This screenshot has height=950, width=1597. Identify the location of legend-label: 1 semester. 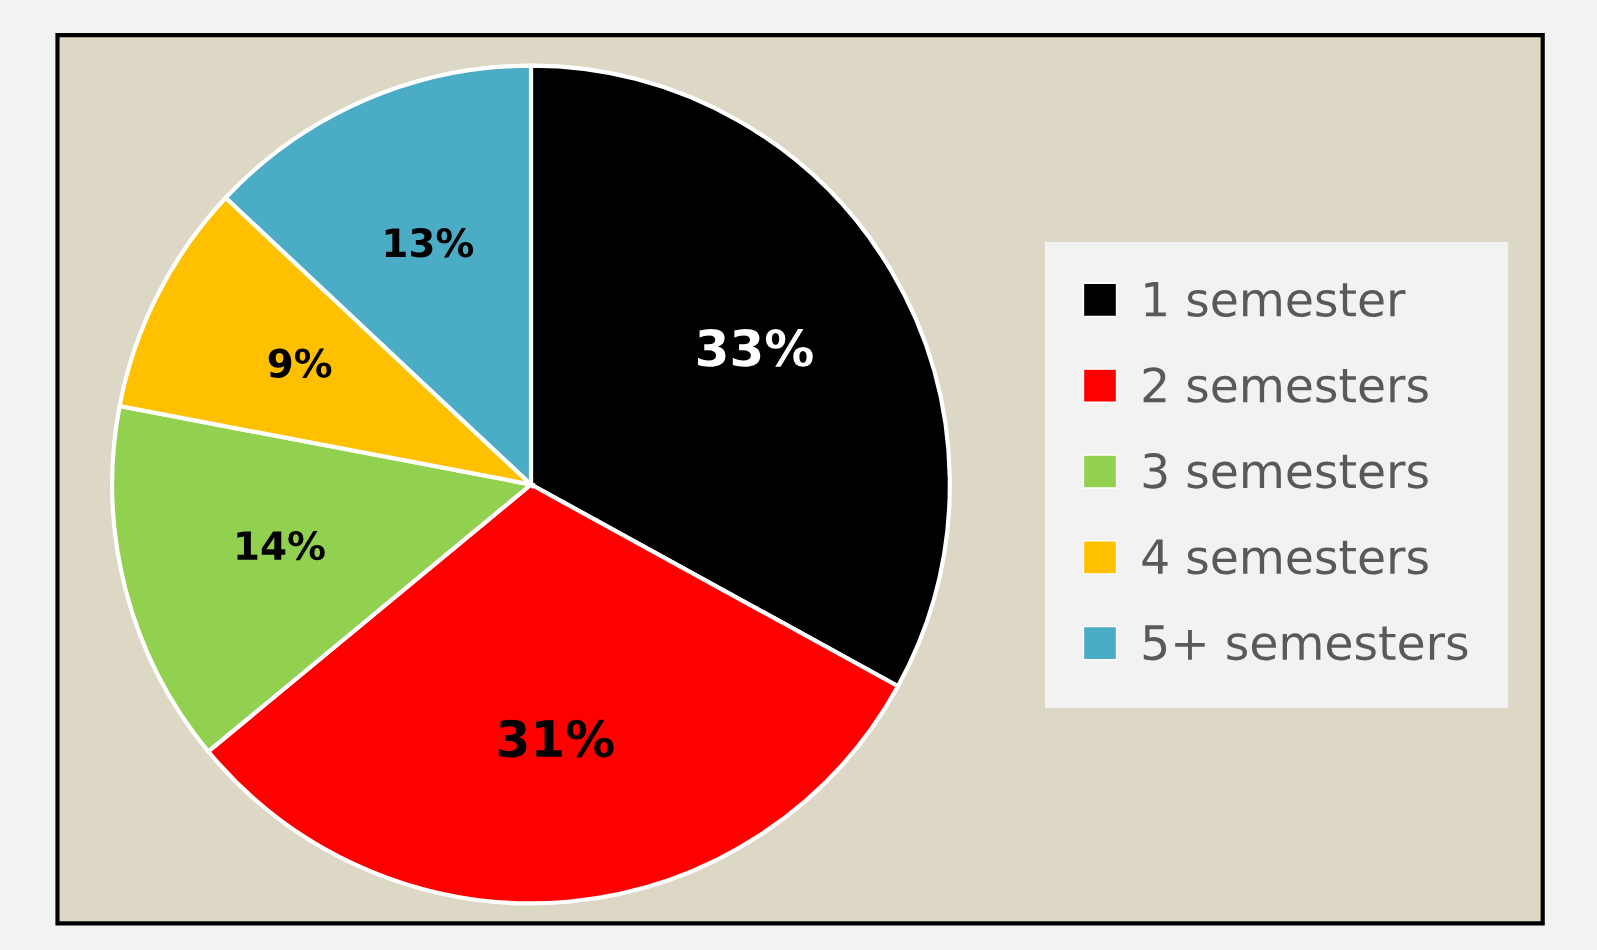
(1275, 299).